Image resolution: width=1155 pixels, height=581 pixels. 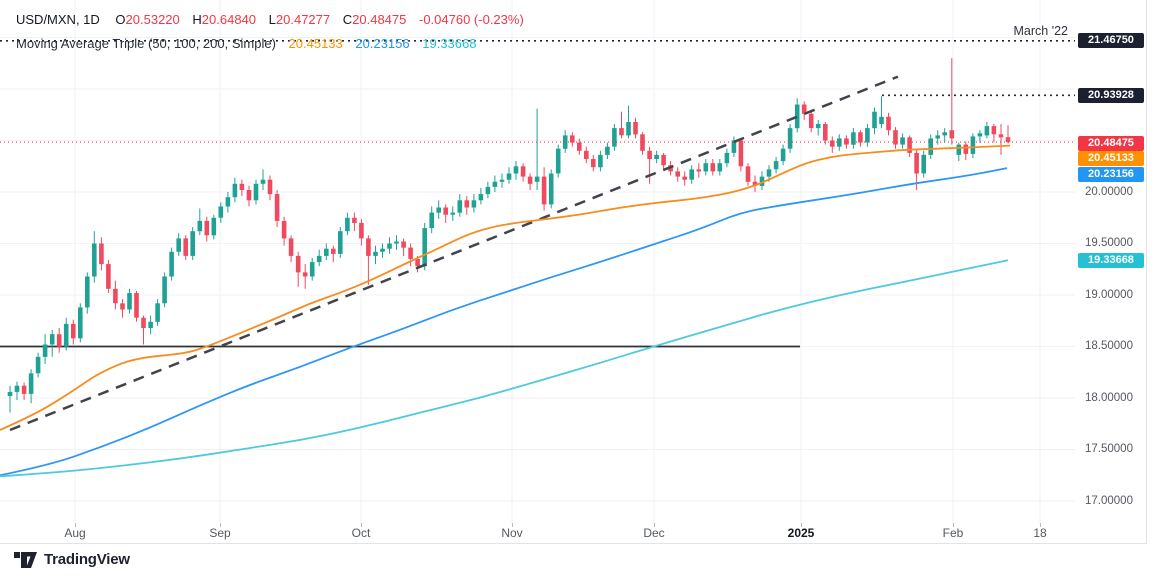 I want to click on price-badge: 19.33668, so click(x=1111, y=260).